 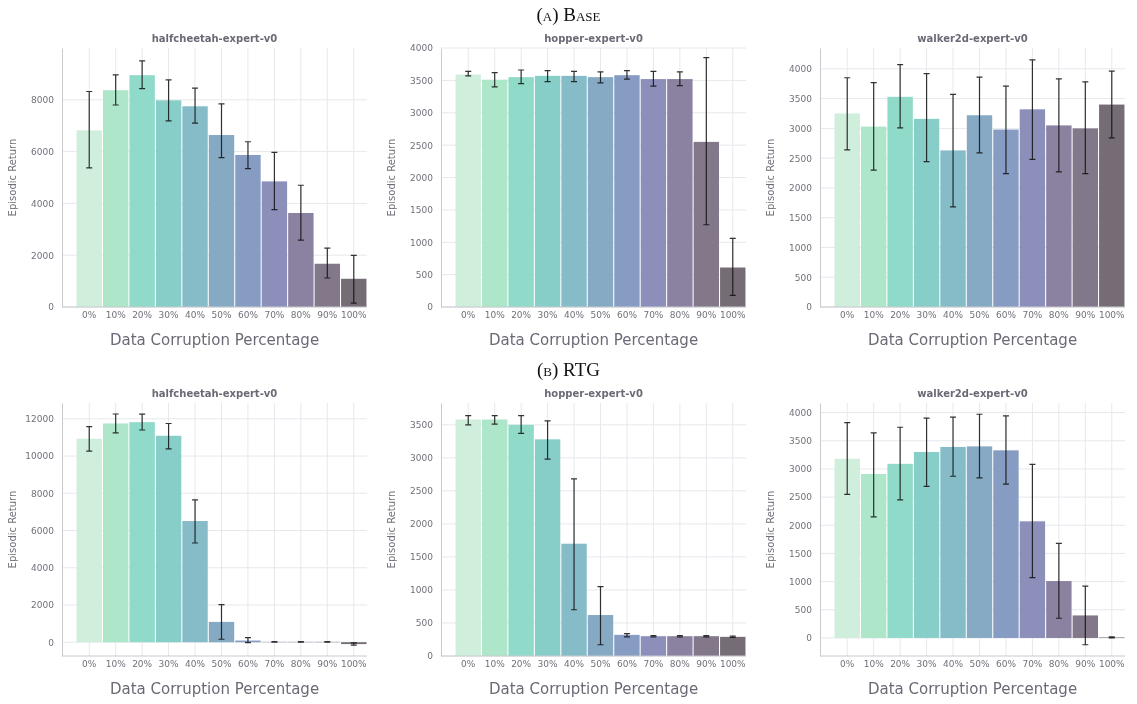 I want to click on chart-title: walker2d-expert-v0, so click(x=972, y=393).